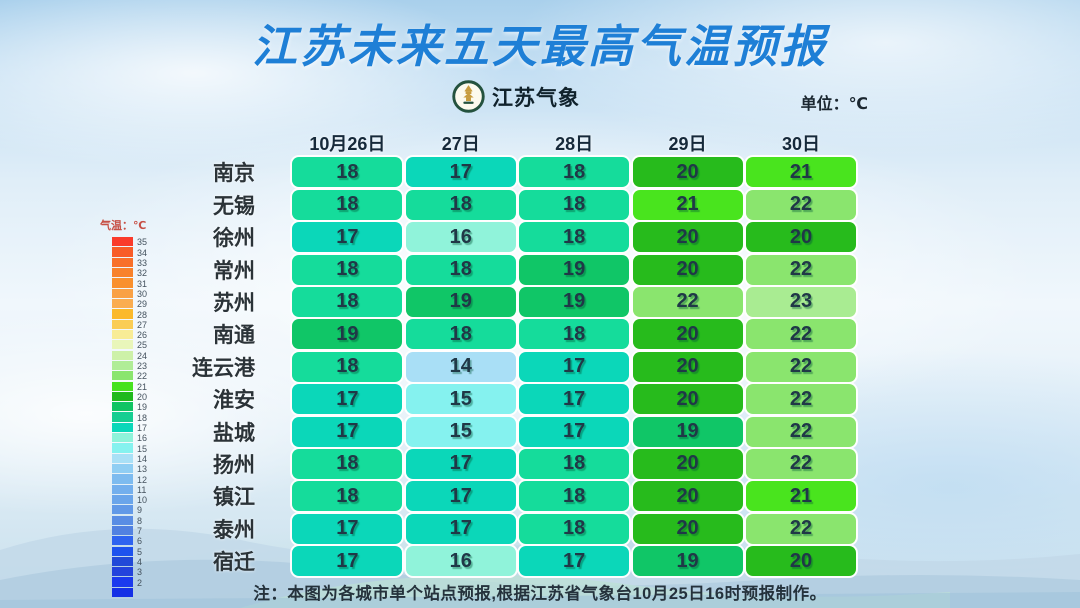 This screenshot has width=1080, height=608. What do you see at coordinates (460, 399) in the screenshot?
I see `temp-cell: 15` at bounding box center [460, 399].